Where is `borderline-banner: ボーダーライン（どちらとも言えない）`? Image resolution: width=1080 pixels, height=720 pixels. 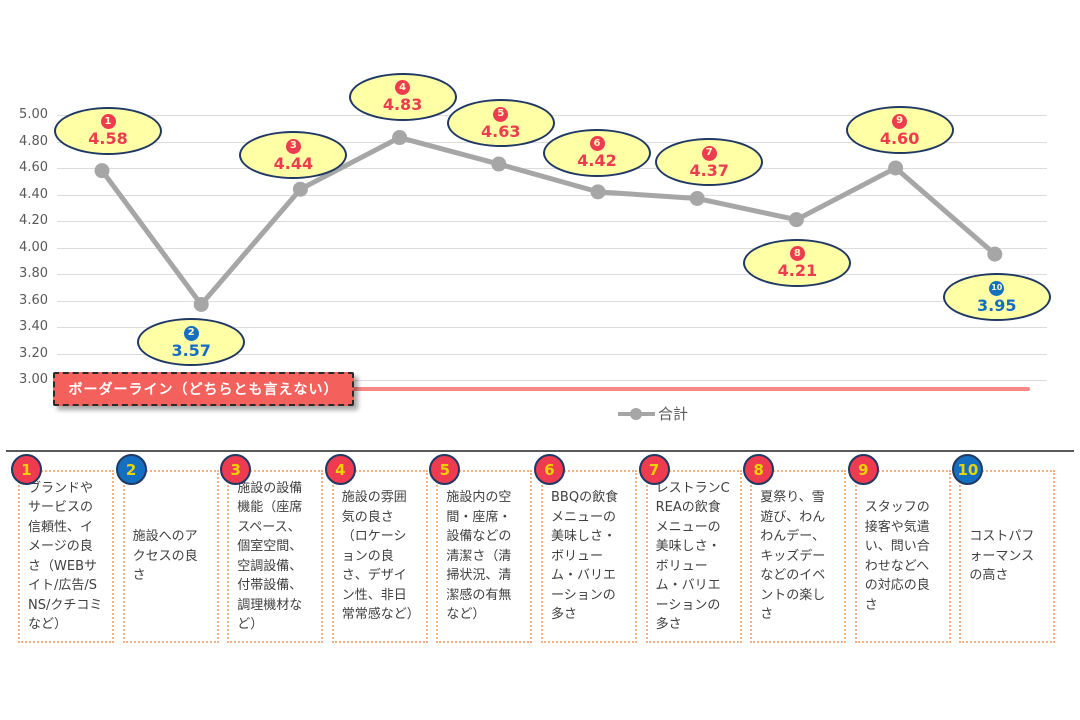
borderline-banner: ボーダーライン（どちらとも言えない） is located at coordinates (203, 389).